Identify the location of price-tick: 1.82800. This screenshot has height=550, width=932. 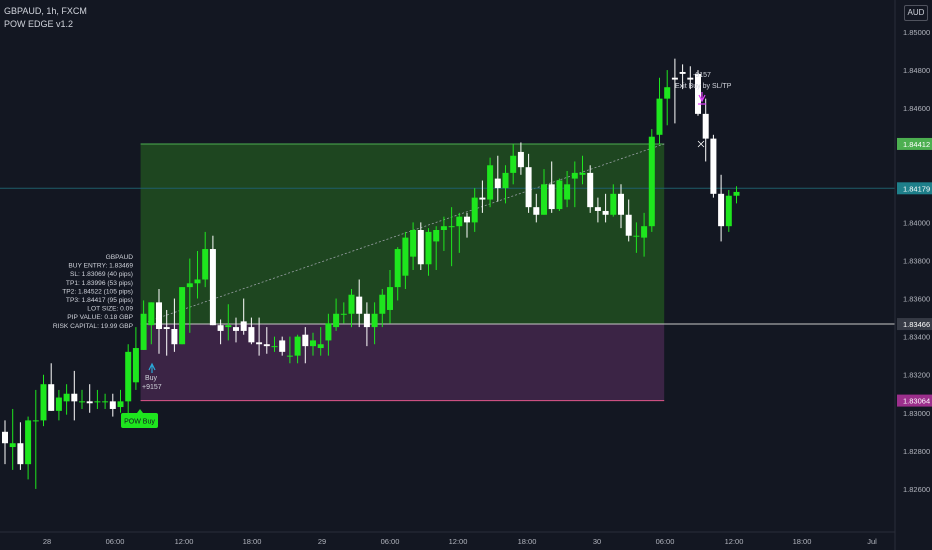
(916, 451).